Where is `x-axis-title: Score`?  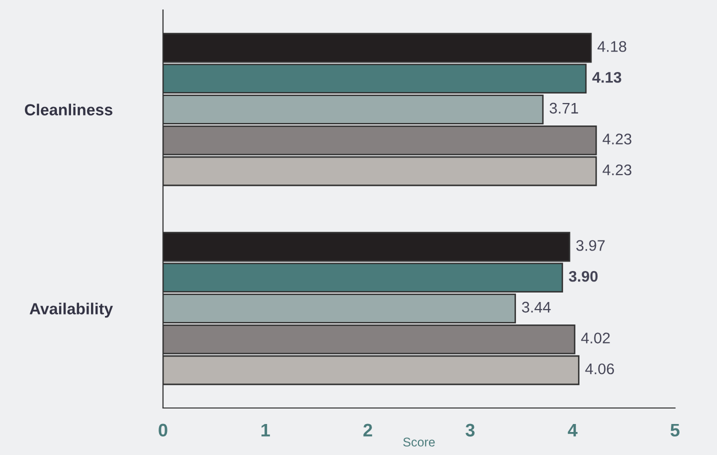 x-axis-title: Score is located at coordinates (419, 442).